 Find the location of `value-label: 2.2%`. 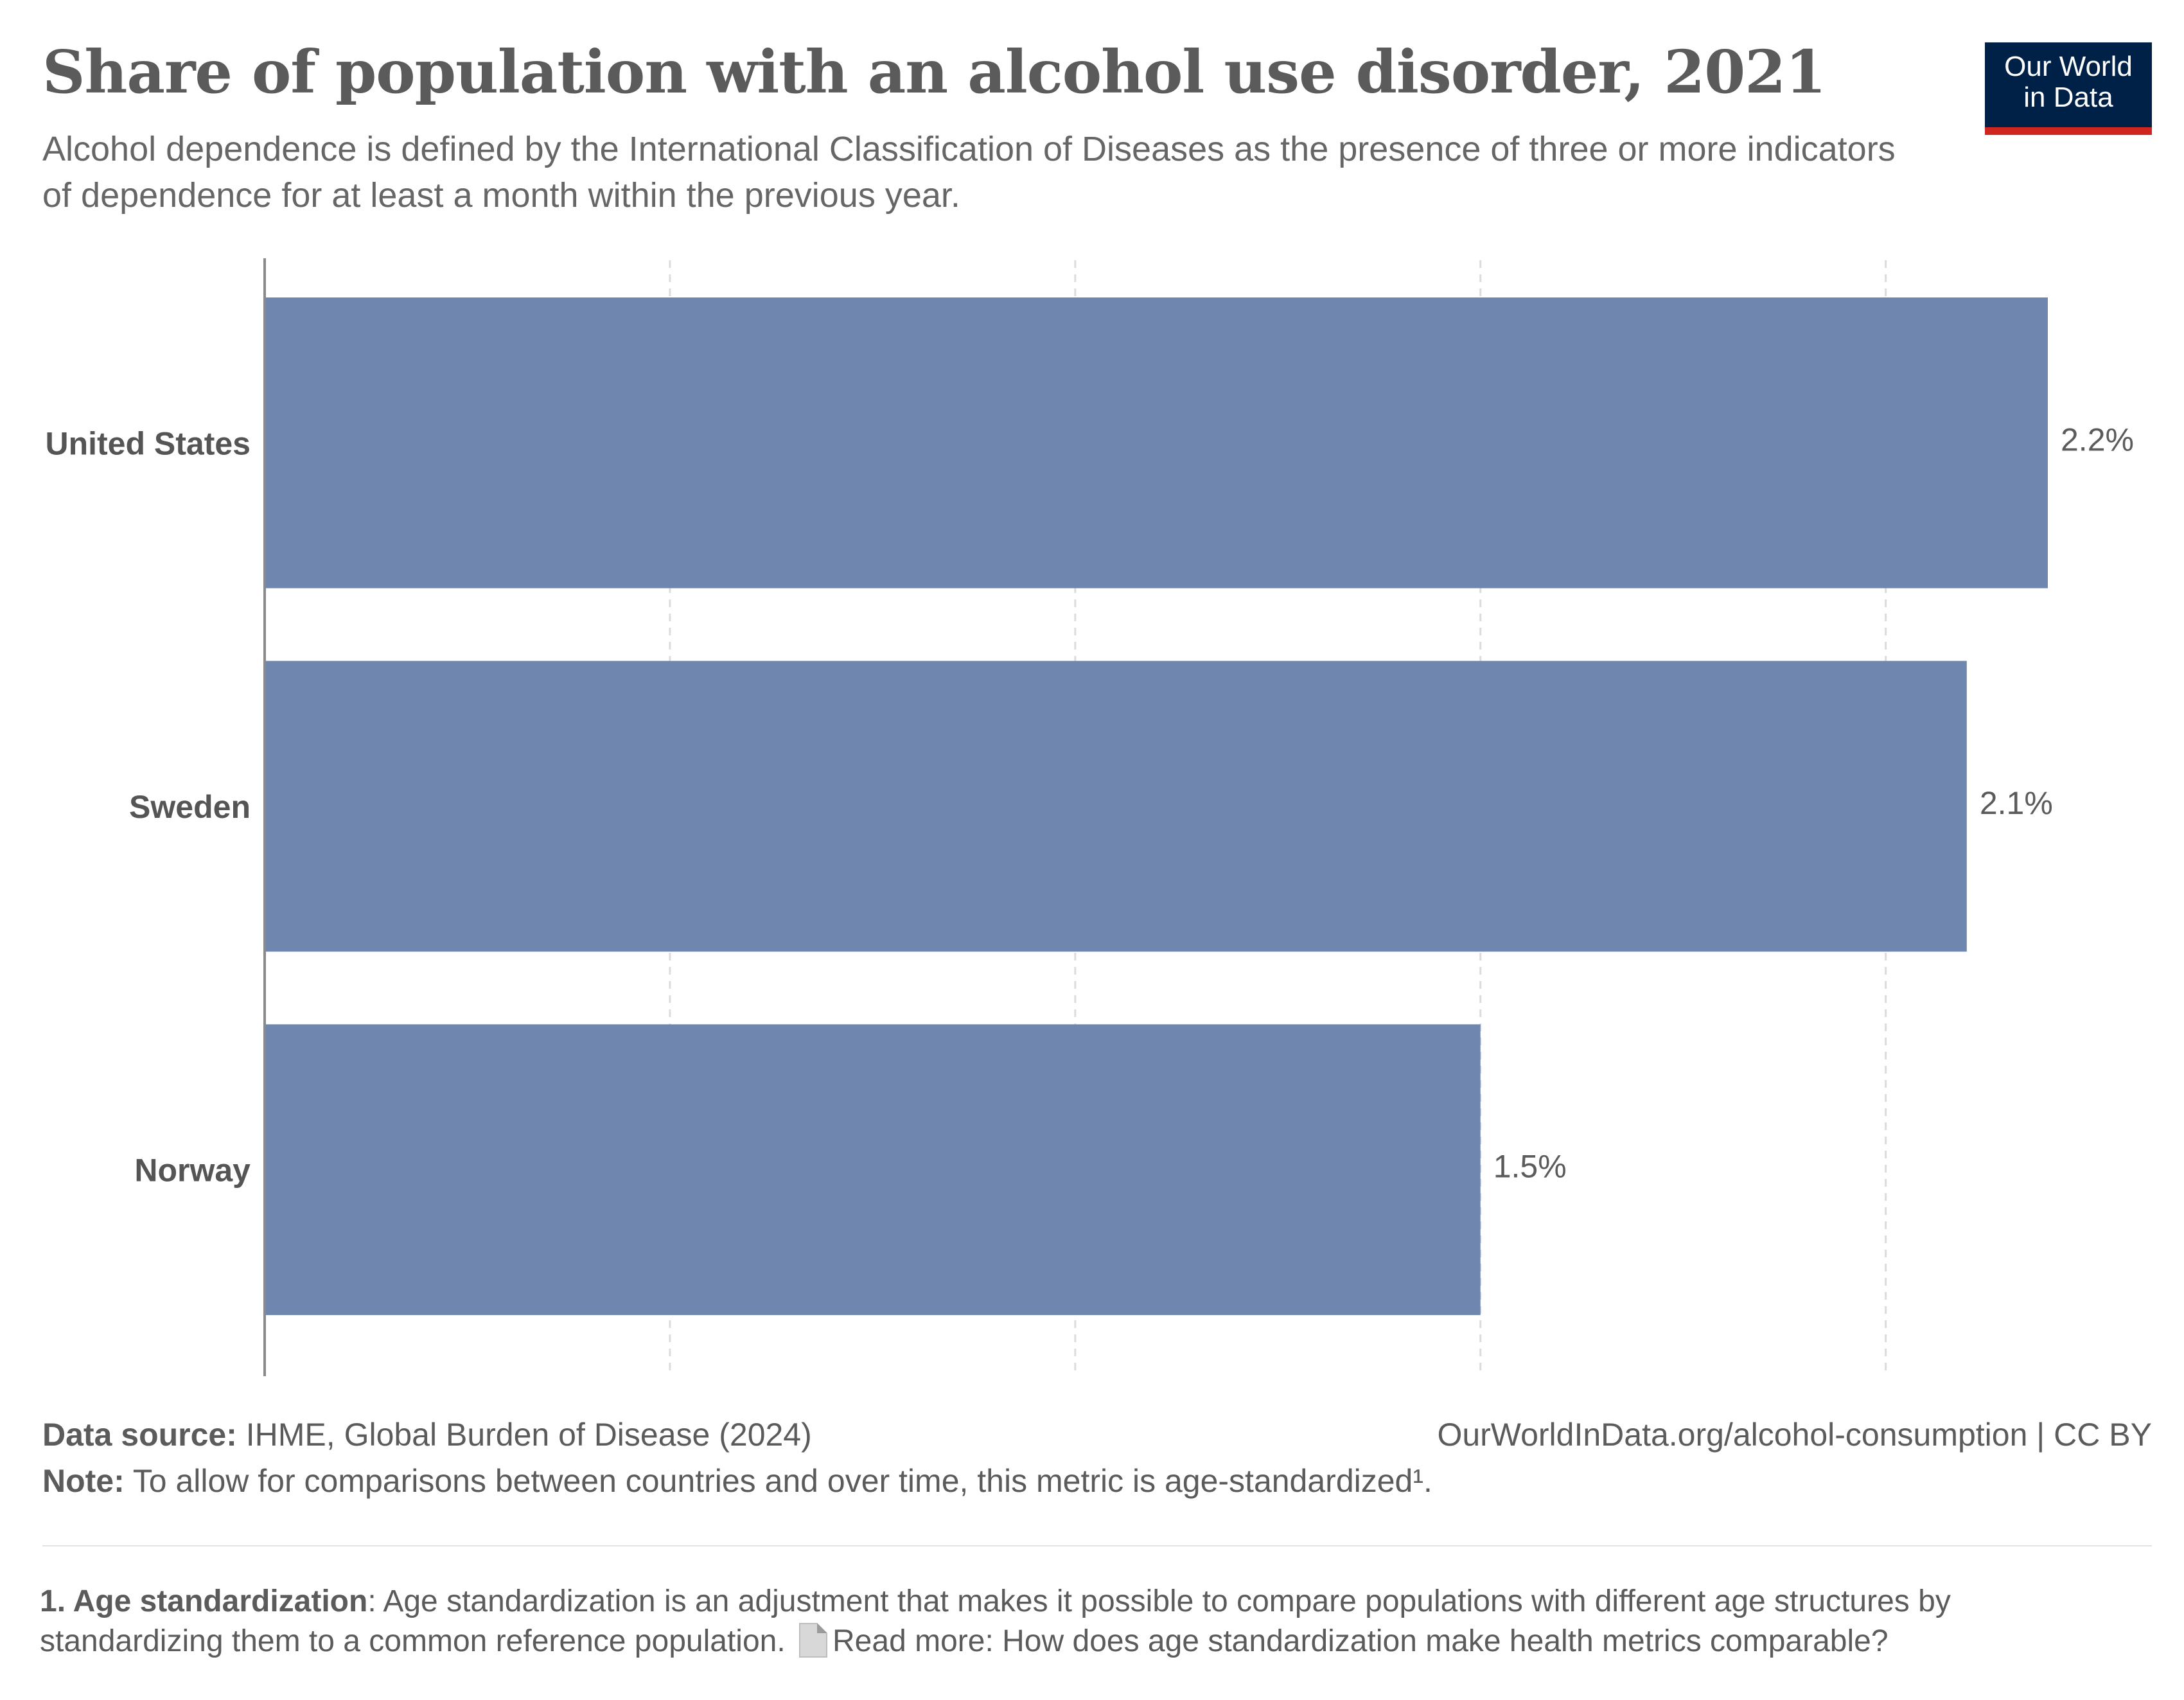

value-label: 2.2% is located at coordinates (2097, 439).